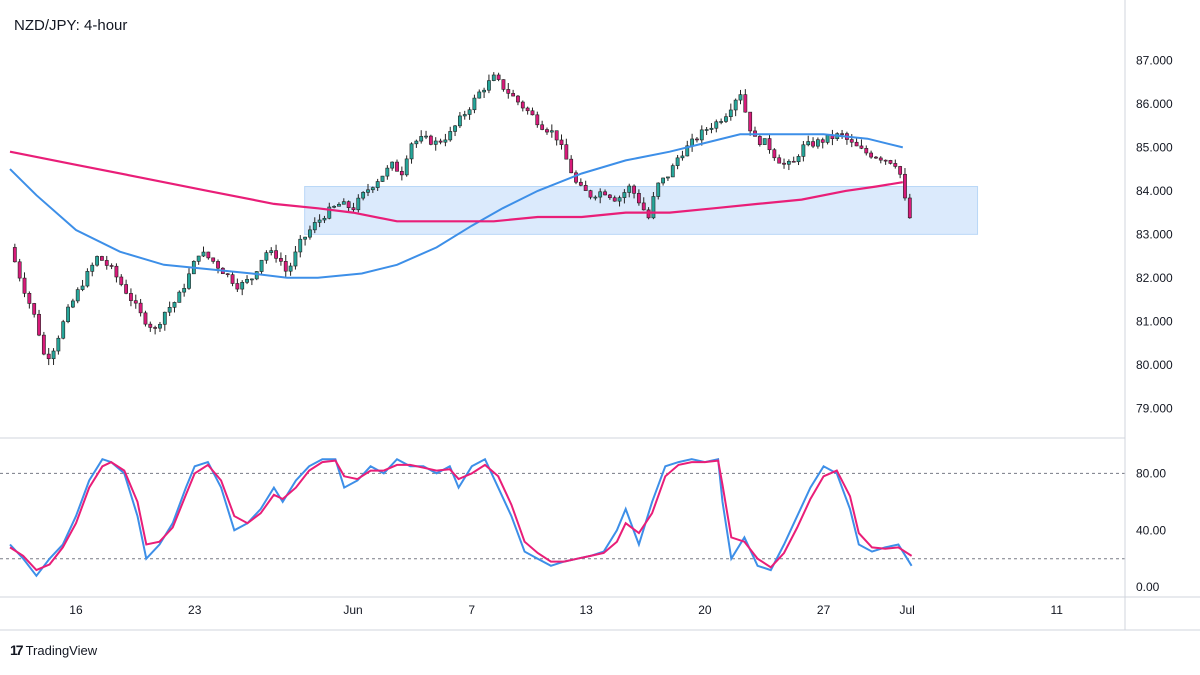 Image resolution: width=1200 pixels, height=675 pixels. I want to click on tradingview-brand: 17 TradingView, so click(53, 650).